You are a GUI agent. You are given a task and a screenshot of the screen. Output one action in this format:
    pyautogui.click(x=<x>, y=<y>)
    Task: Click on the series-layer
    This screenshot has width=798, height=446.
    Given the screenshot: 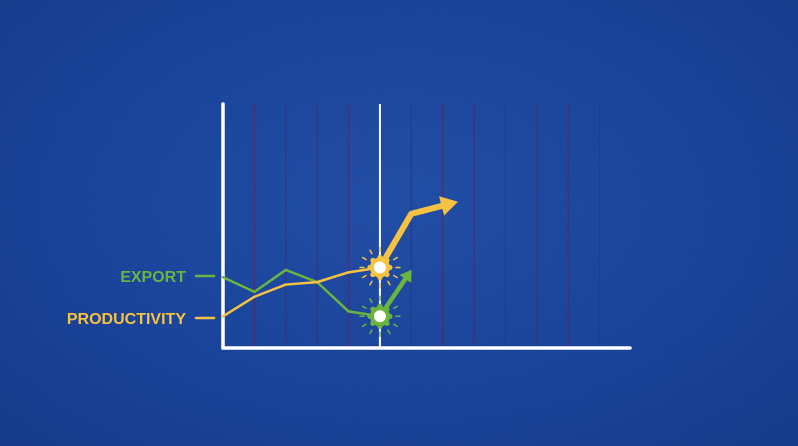 What is the action you would take?
    pyautogui.click(x=326, y=267)
    